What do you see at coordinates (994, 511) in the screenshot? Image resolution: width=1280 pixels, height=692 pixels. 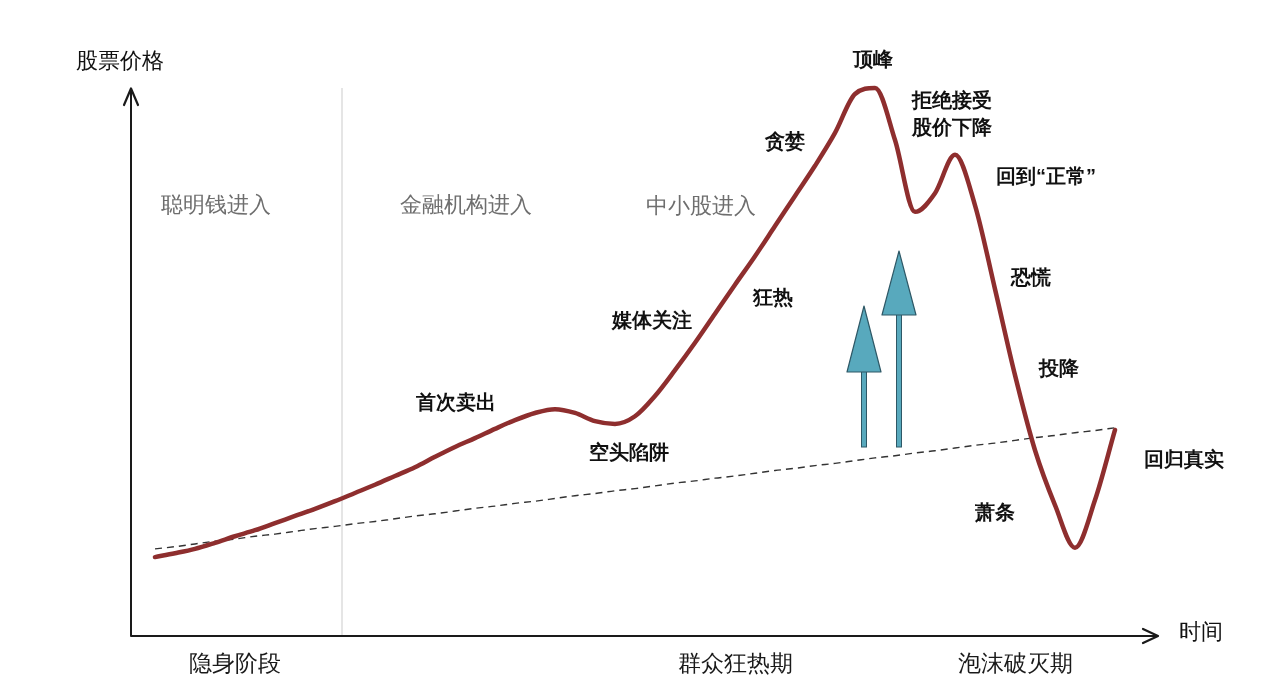 I see `annotation: 萧条` at bounding box center [994, 511].